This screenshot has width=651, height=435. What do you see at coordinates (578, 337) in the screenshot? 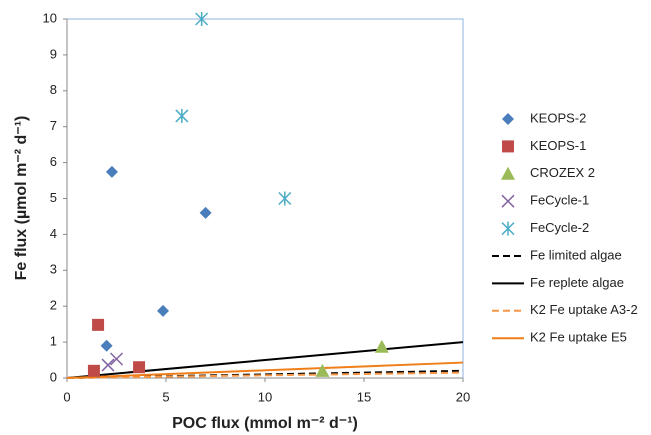
I see `legend-label: K2 Fe uptake E5` at bounding box center [578, 337].